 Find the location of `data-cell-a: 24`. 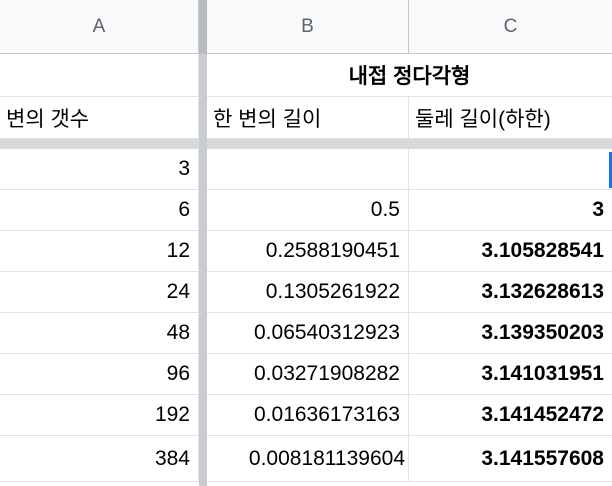

data-cell-a: 24 is located at coordinates (99, 292).